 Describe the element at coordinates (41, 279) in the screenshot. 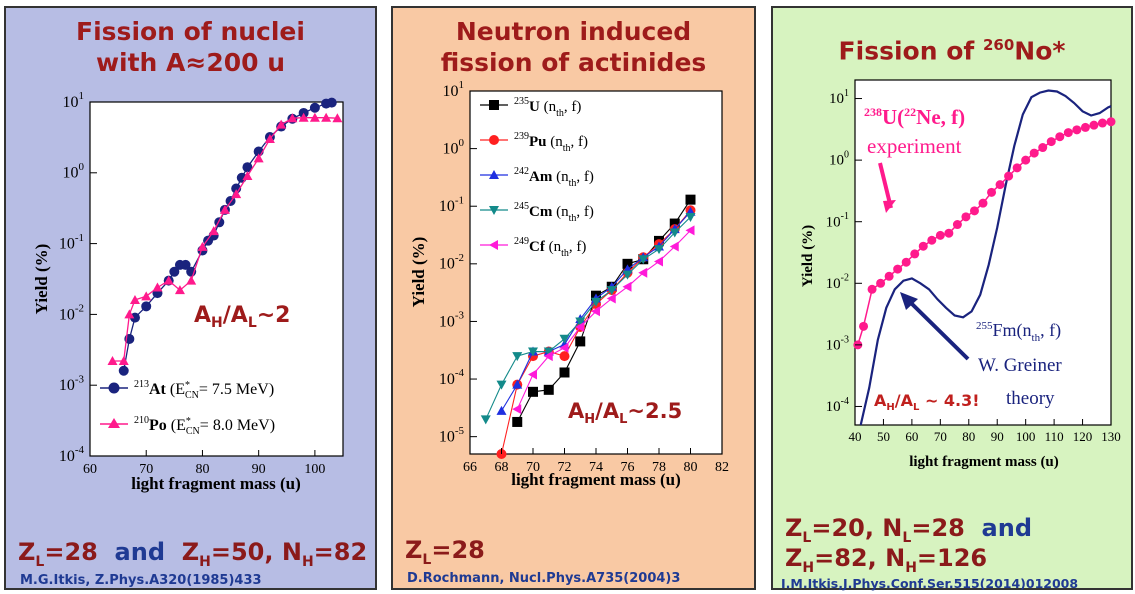

I see `y-axis-label-1: Yield (%)` at that location.